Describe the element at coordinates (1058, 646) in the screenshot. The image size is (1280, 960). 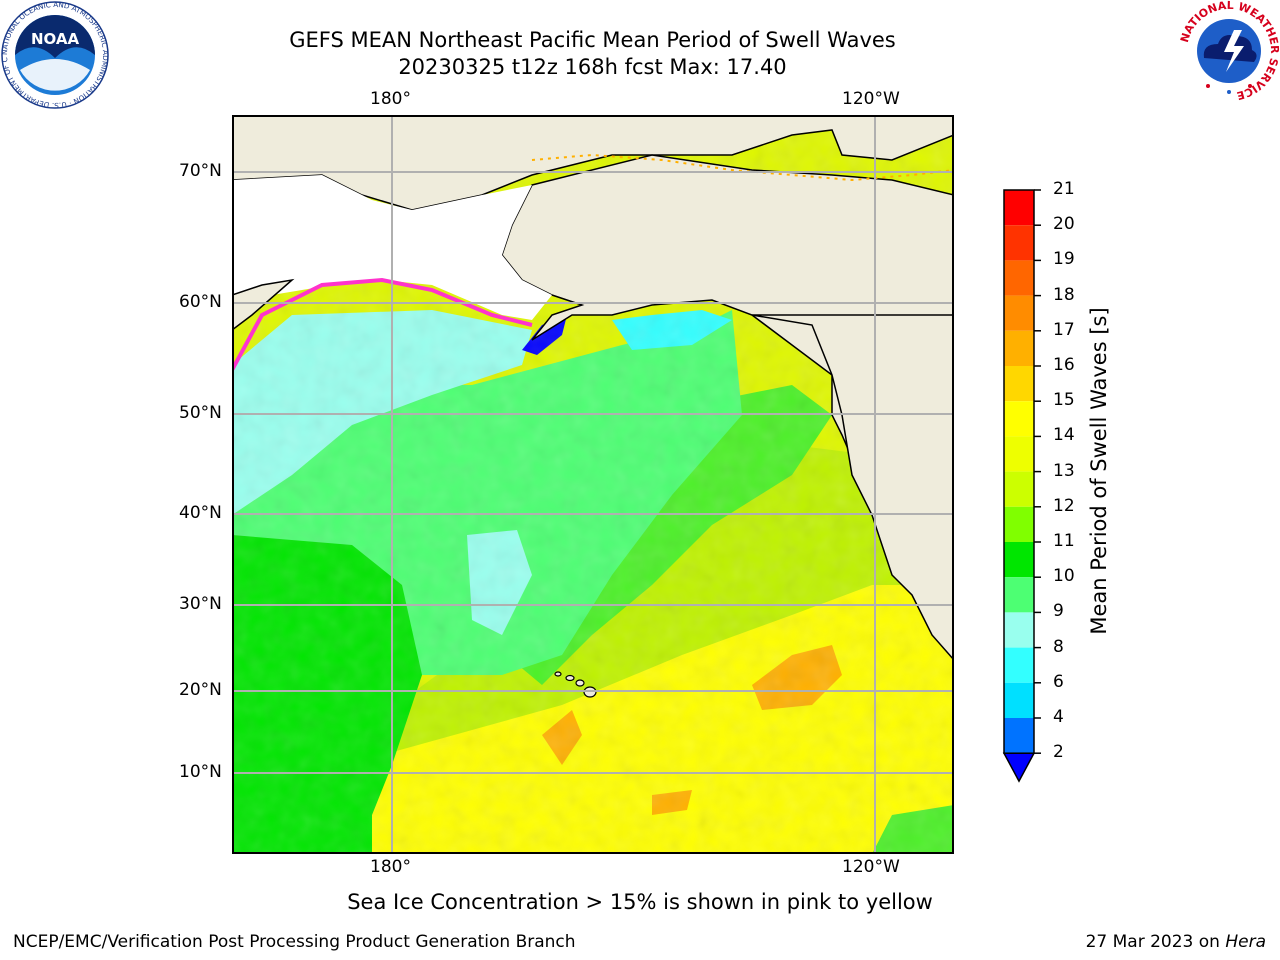
I see `colorbar-tick-label: 8` at that location.